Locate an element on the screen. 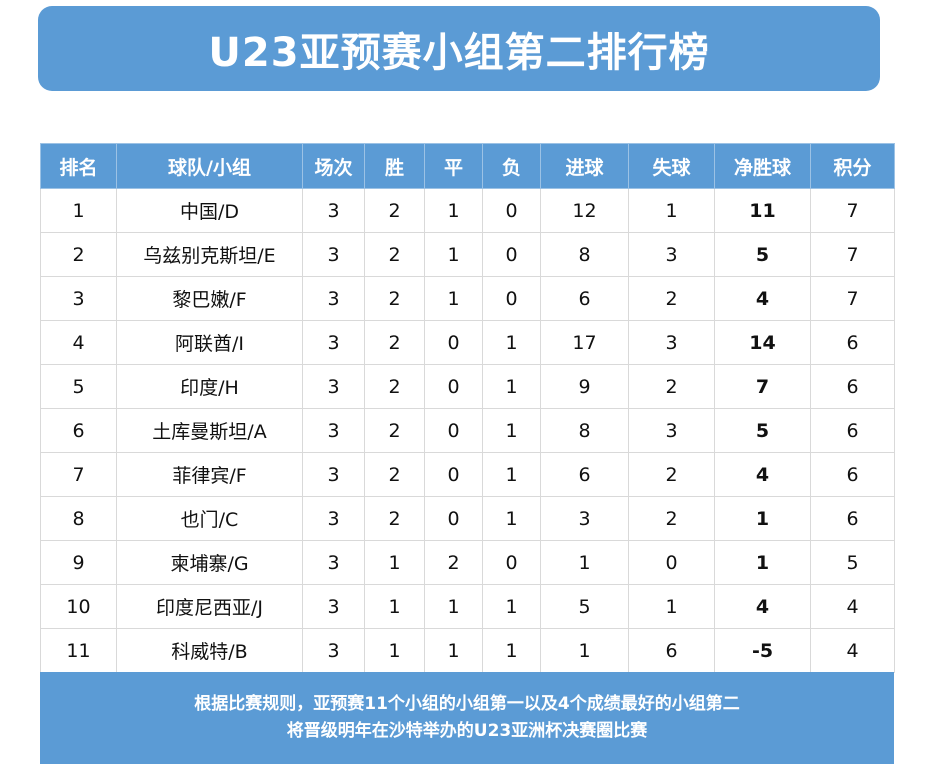  goals-for-cell: 1 is located at coordinates (584, 650).